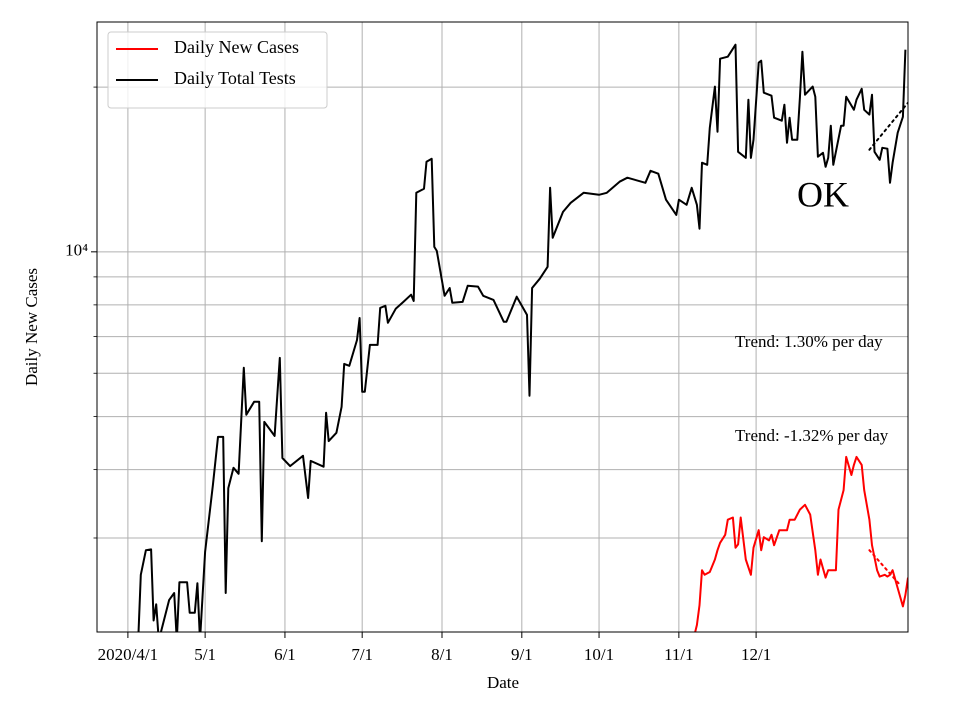  I want to click on y-axis-label: Daily New Cases, so click(31, 327).